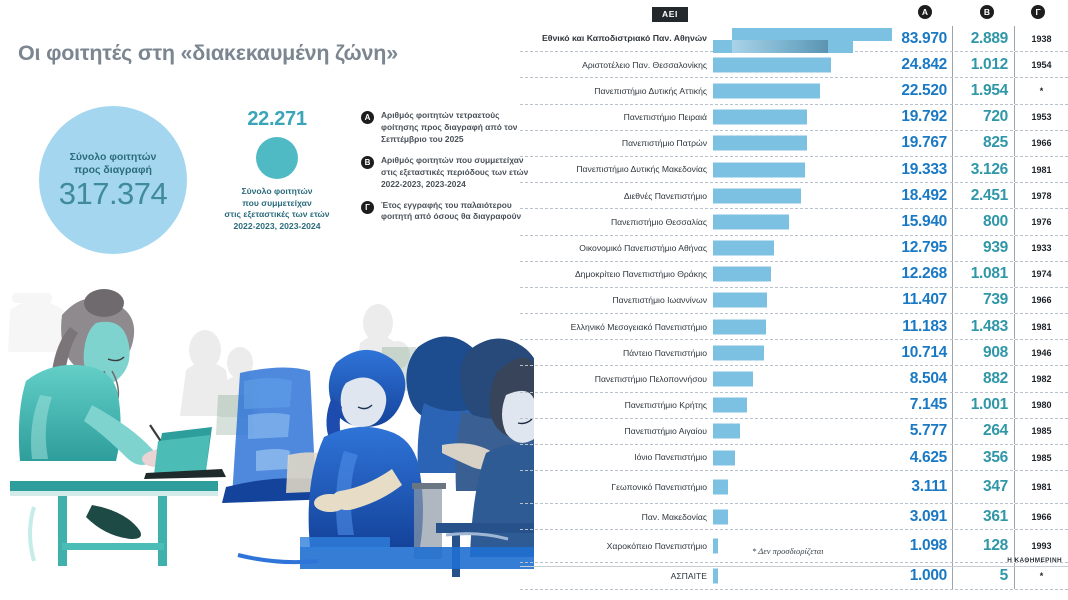 The width and height of the screenshot is (1068, 600). I want to click on table-row: Πανεπιστήμιο Ιωαννίνων 11.407 739 1966, so click(794, 301).